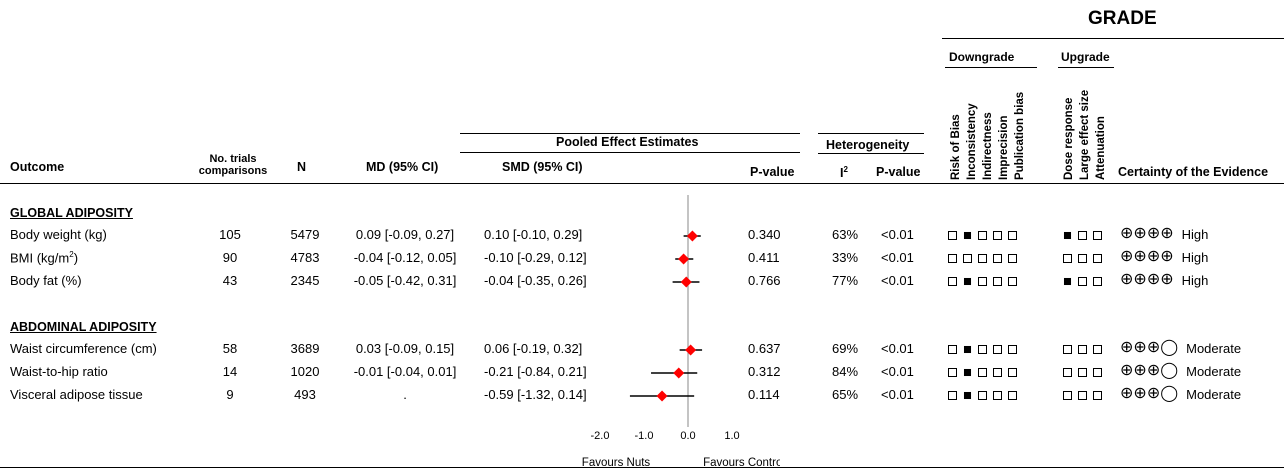  What do you see at coordinates (305, 280) in the screenshot?
I see `n-cell: 2345` at bounding box center [305, 280].